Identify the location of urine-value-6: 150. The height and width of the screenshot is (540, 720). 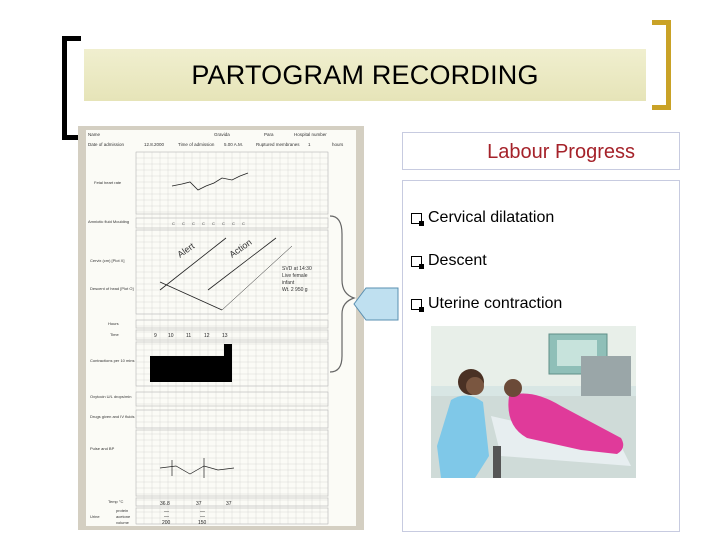
(202, 523).